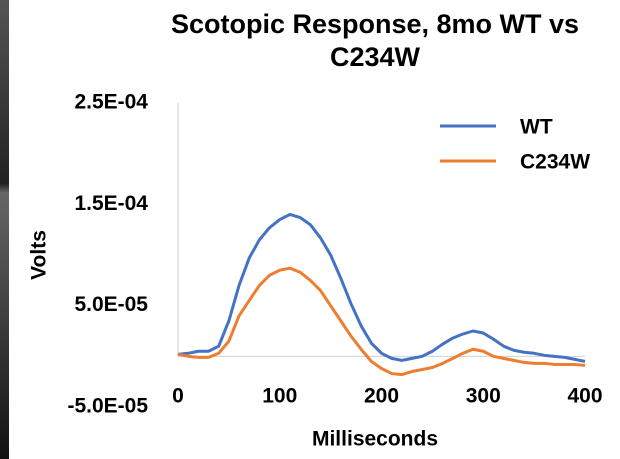  What do you see at coordinates (111, 304) in the screenshot?
I see `y-tick-label: 5.0E-05` at bounding box center [111, 304].